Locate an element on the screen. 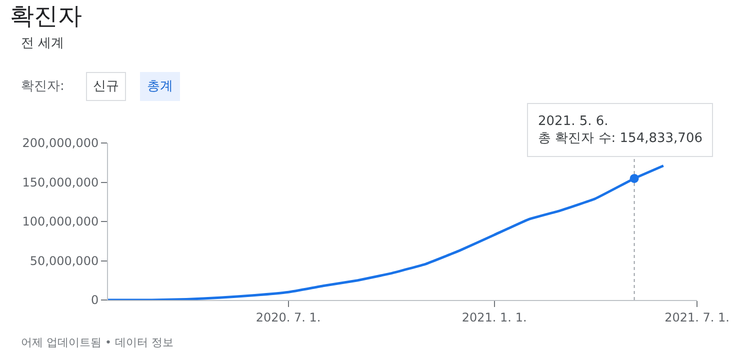 This screenshot has height=350, width=750. text: 총계 is located at coordinates (160, 86).